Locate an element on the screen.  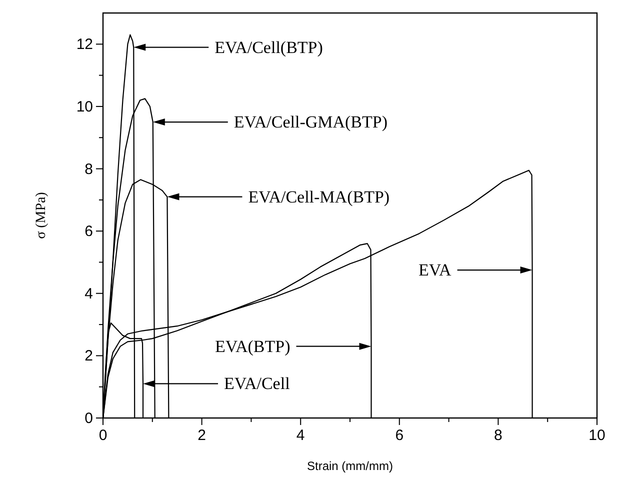
y-tick-label: 10 is located at coordinates (84, 107).